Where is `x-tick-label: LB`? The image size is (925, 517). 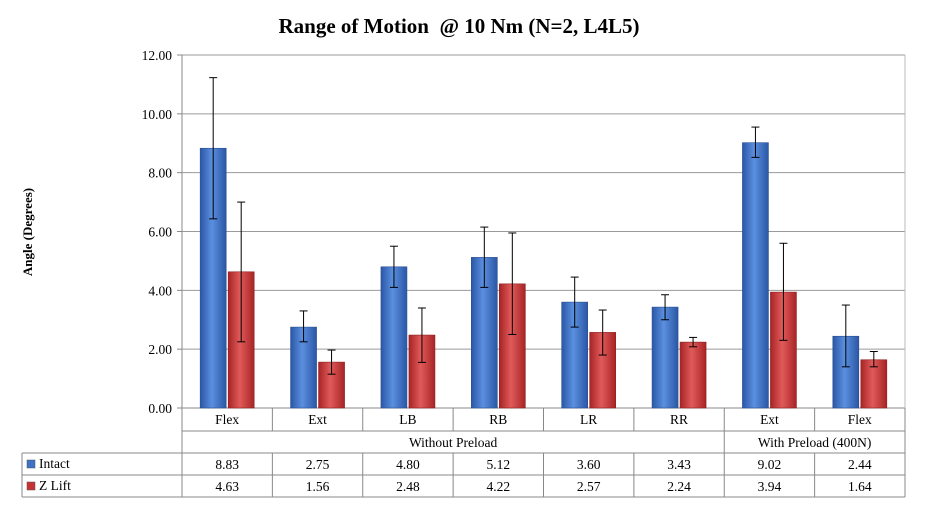
x-tick-label: LB is located at coordinates (407, 419).